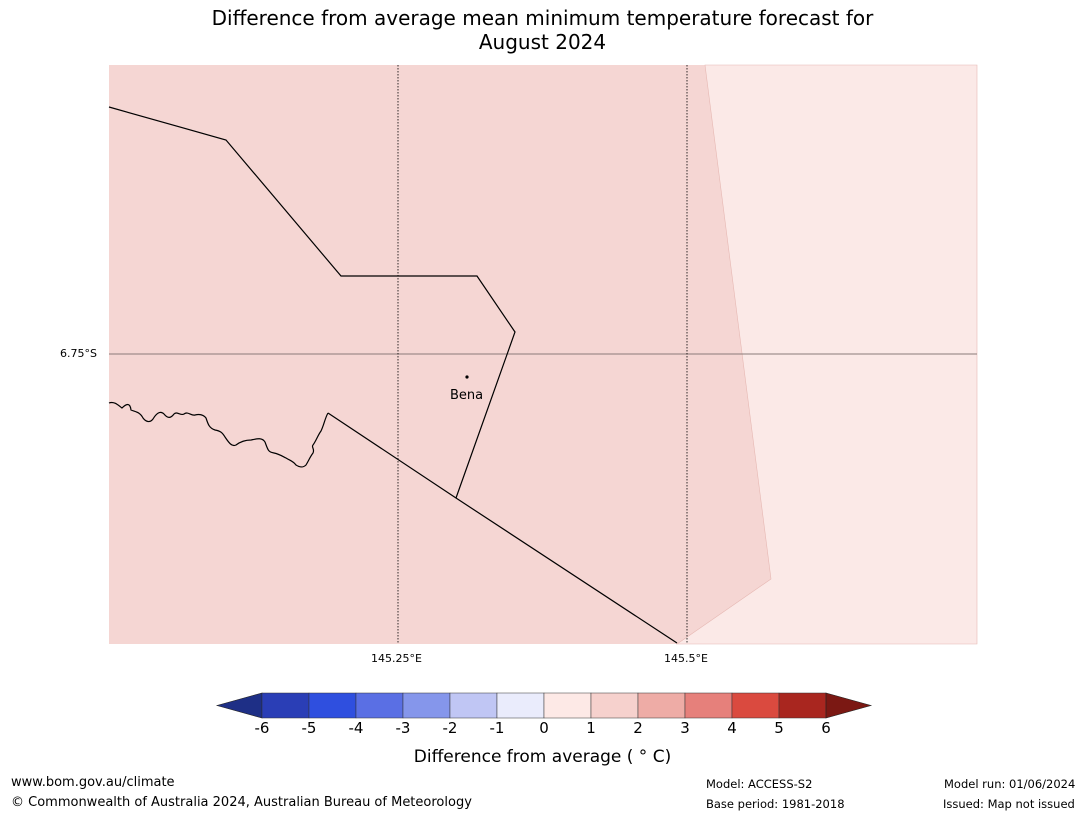  What do you see at coordinates (591, 728) in the screenshot?
I see `colorbar-tick-label: 1` at bounding box center [591, 728].